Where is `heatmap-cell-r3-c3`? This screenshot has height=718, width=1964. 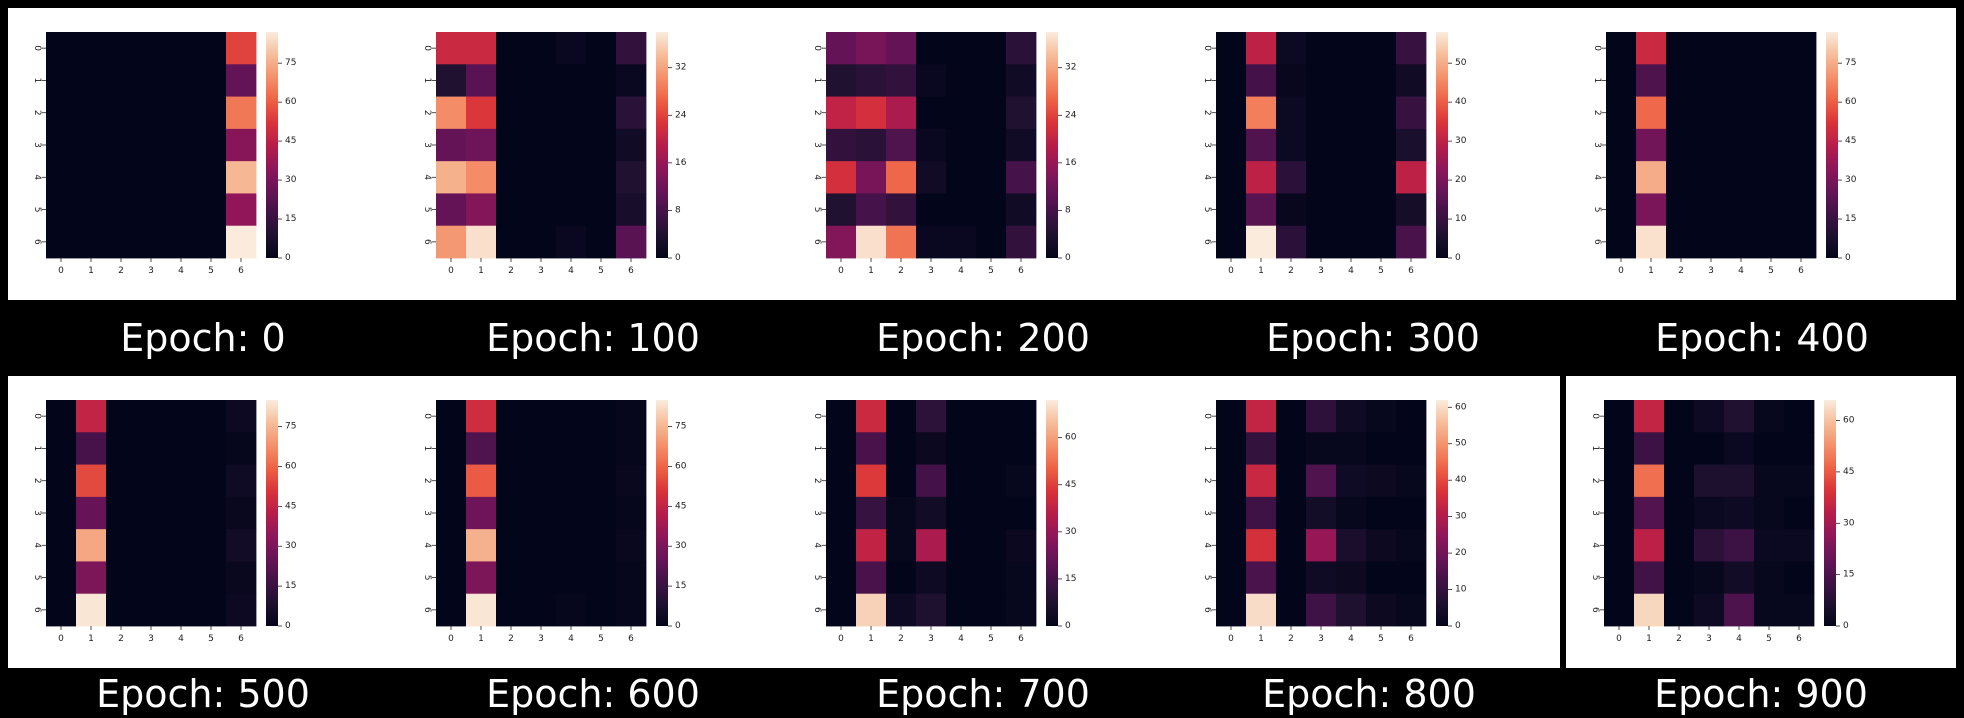
heatmap-cell-r3-c3 is located at coordinates (1711, 145).